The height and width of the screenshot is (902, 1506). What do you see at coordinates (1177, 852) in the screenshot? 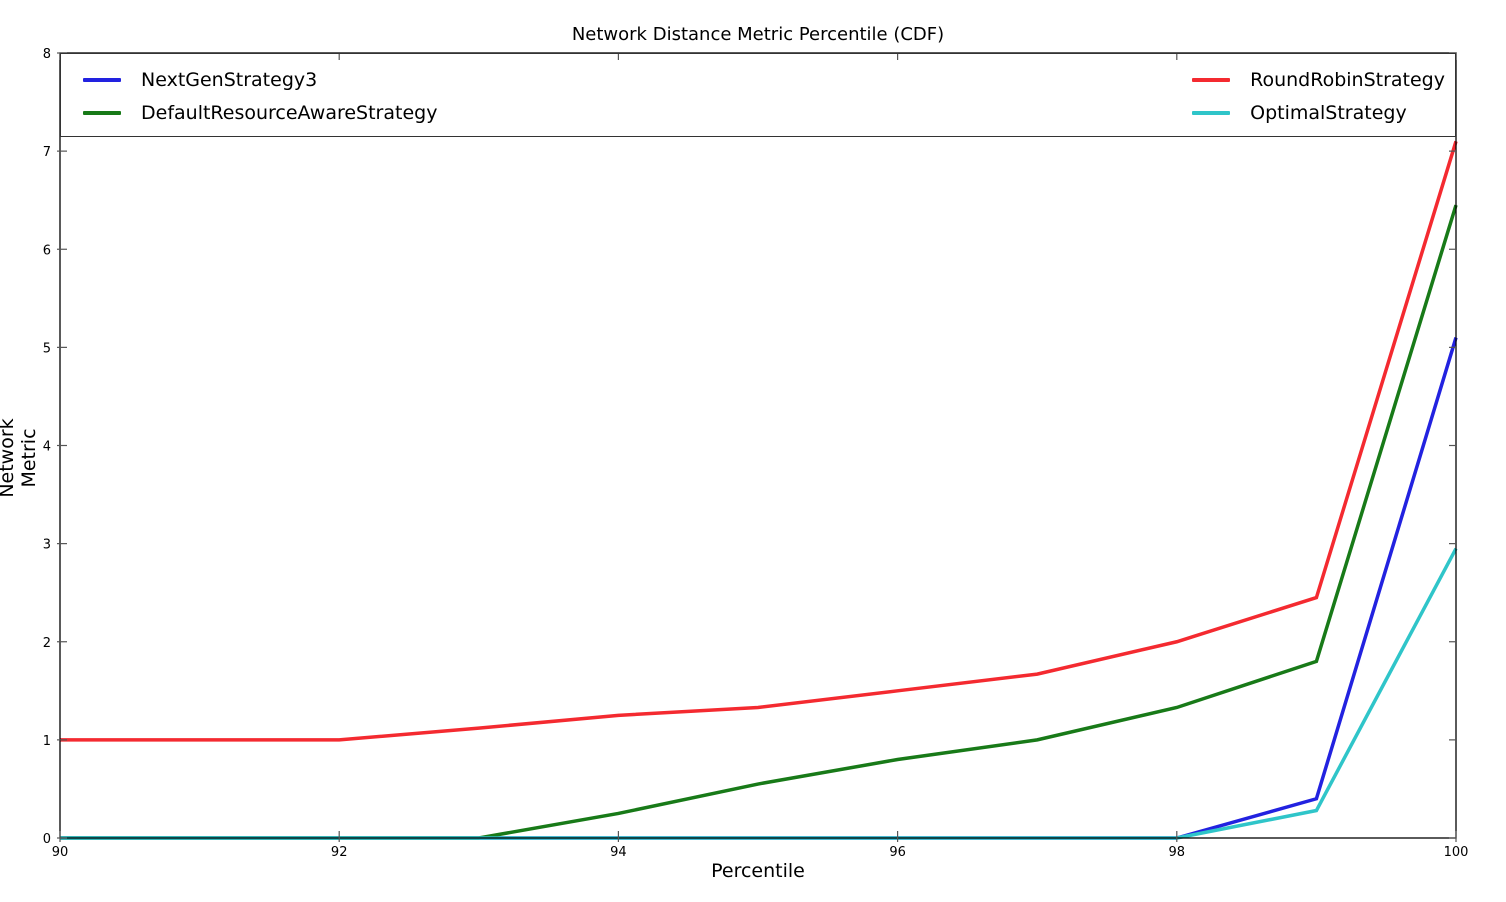
I see `x-tick-label: 98` at bounding box center [1177, 852].